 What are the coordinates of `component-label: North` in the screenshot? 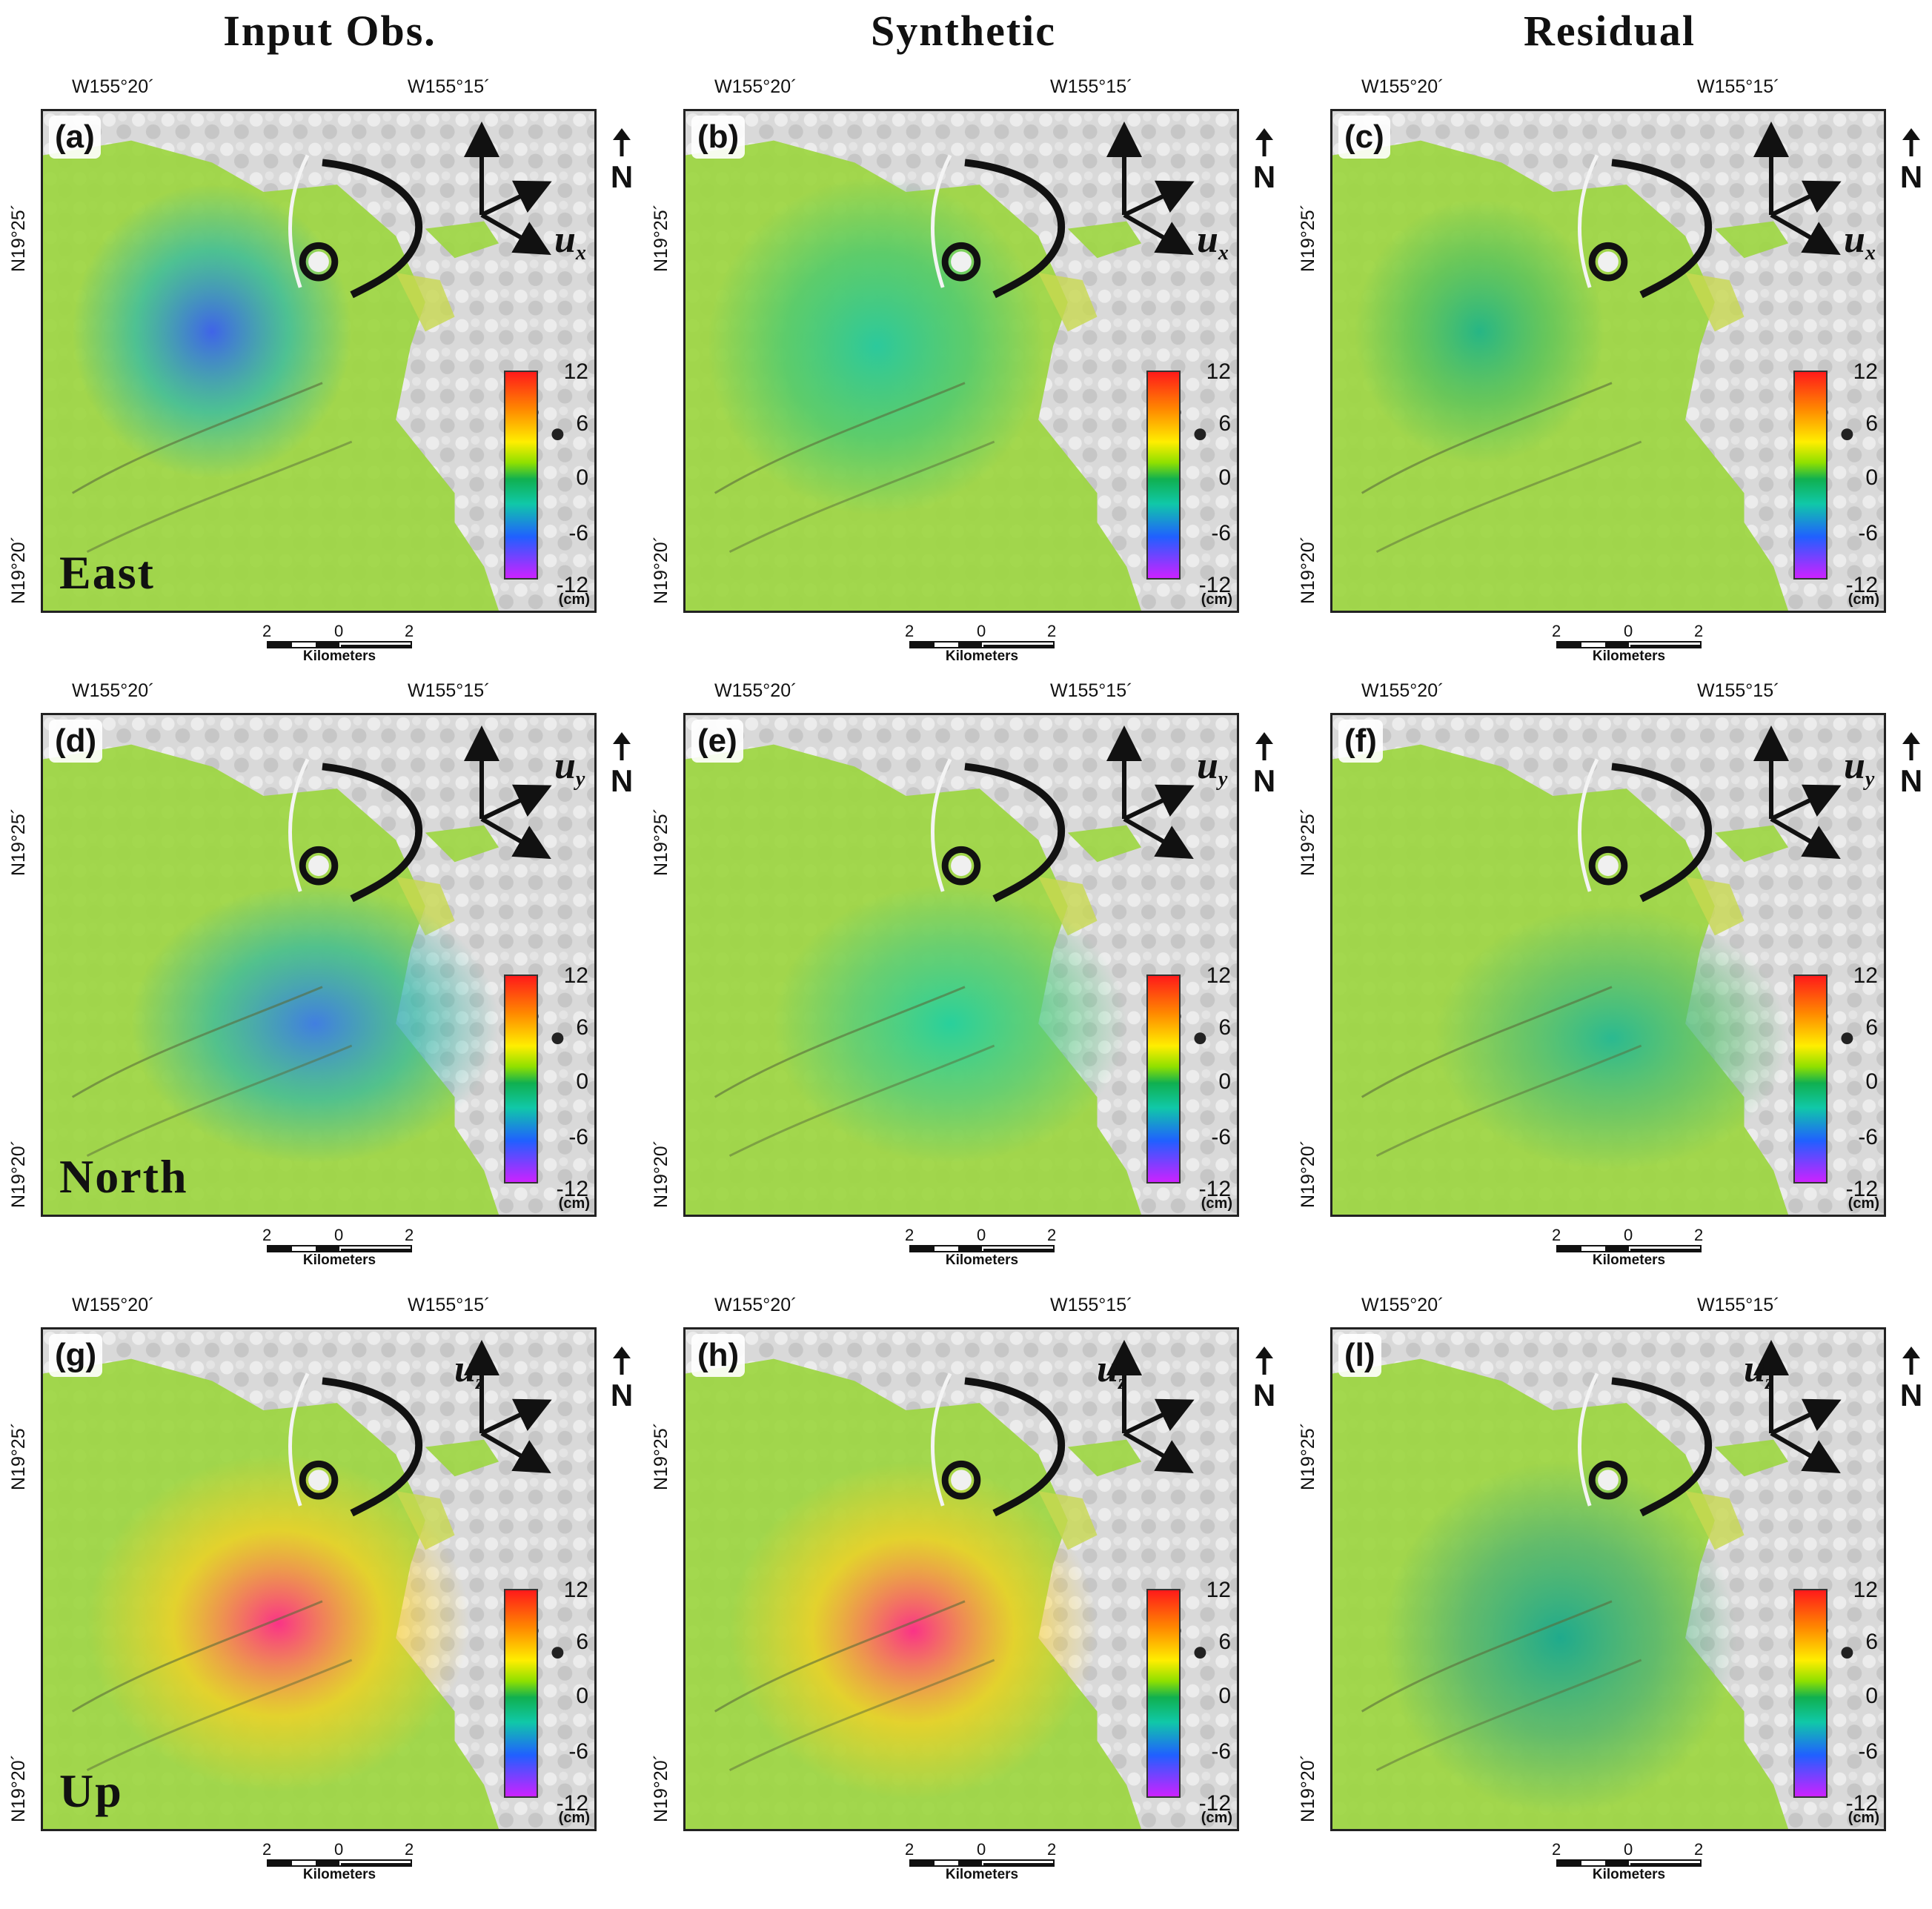 It's located at (123, 1176).